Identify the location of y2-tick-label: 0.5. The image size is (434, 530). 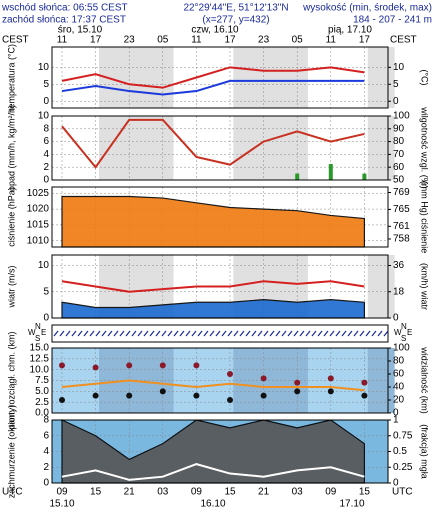
(400, 451).